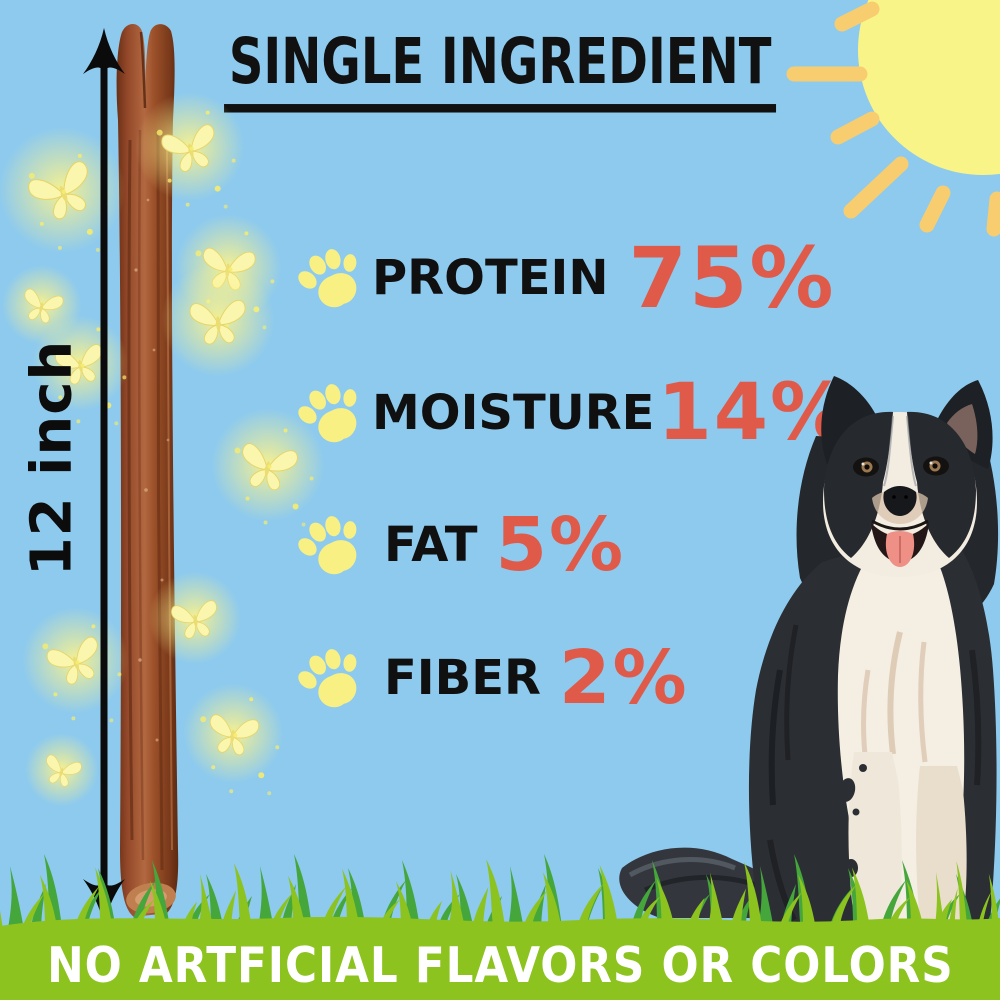 The height and width of the screenshot is (1000, 1000). Describe the element at coordinates (490, 278) in the screenshot. I see `nutrient-label: PROTEIN` at that location.